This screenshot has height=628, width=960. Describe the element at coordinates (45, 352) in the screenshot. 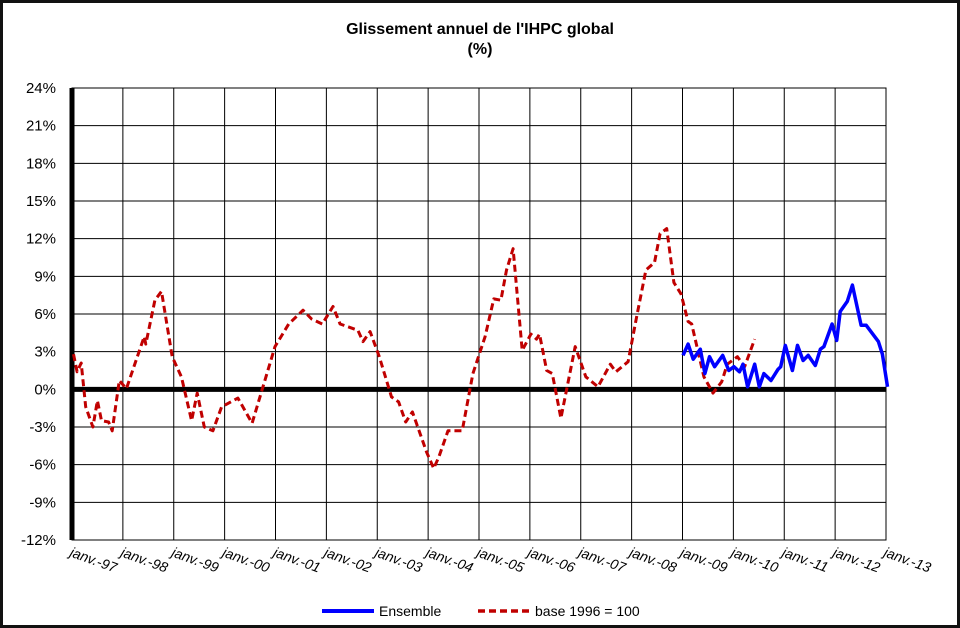

I see `y-tick-label: 3%` at that location.